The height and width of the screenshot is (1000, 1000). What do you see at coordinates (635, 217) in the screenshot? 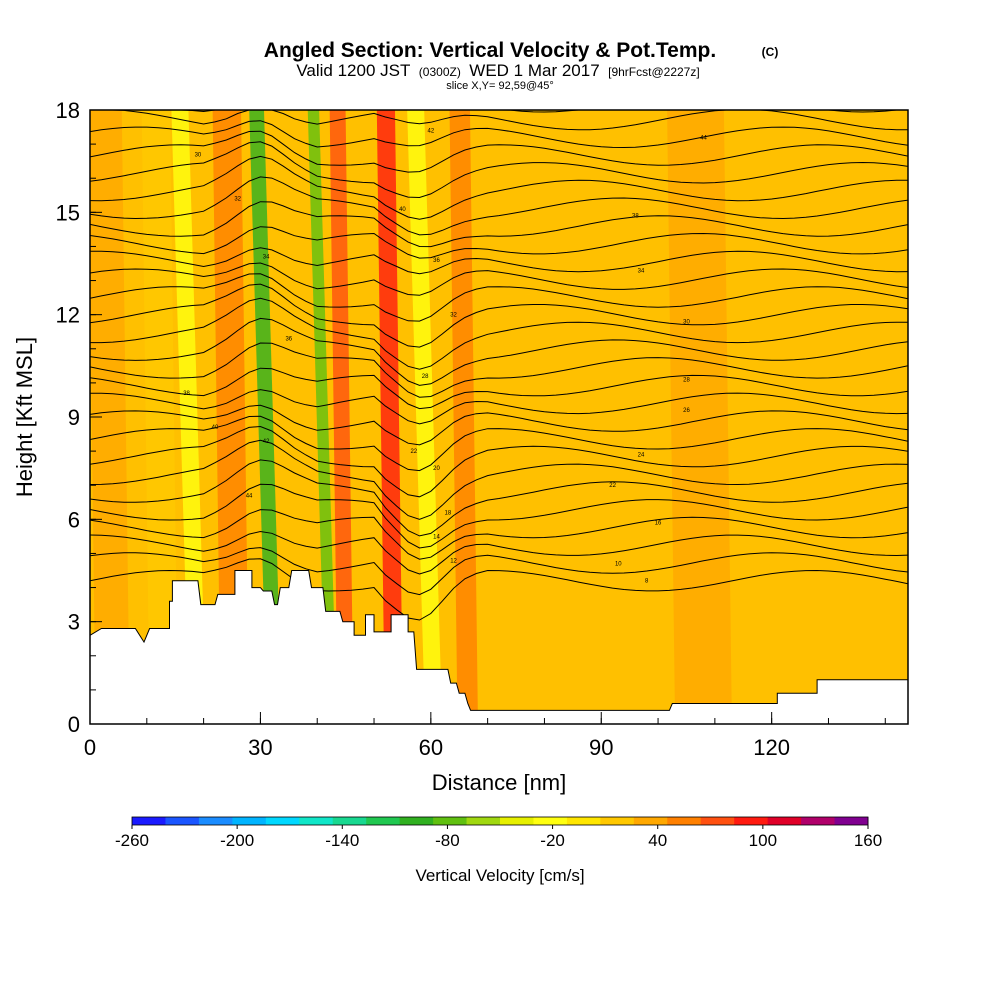
I see `theta-contour-label: 38` at bounding box center [635, 217].